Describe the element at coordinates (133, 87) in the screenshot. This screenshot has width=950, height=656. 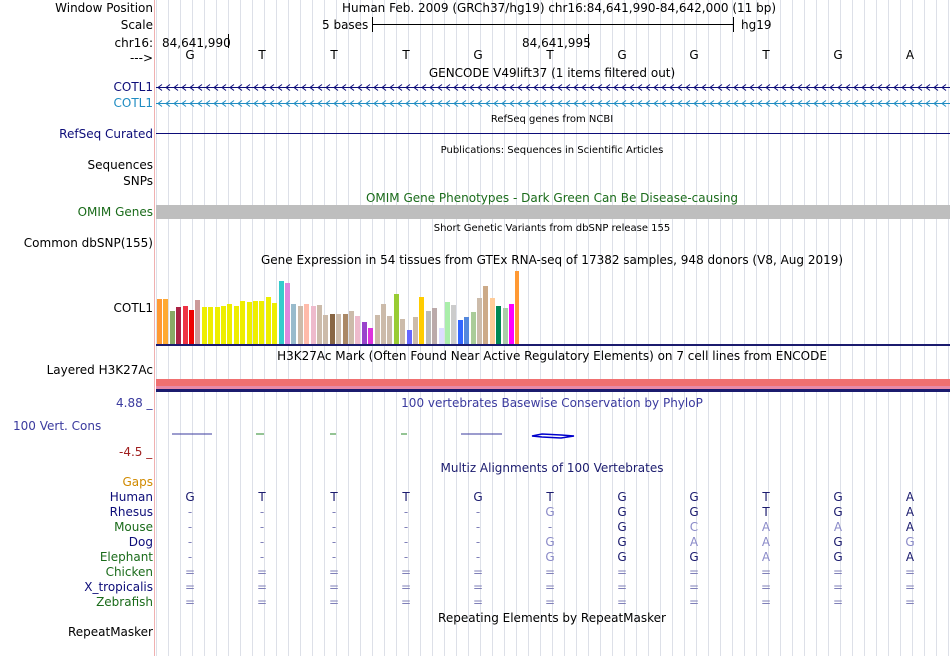
I see `gencode-label-1: COTL1` at that location.